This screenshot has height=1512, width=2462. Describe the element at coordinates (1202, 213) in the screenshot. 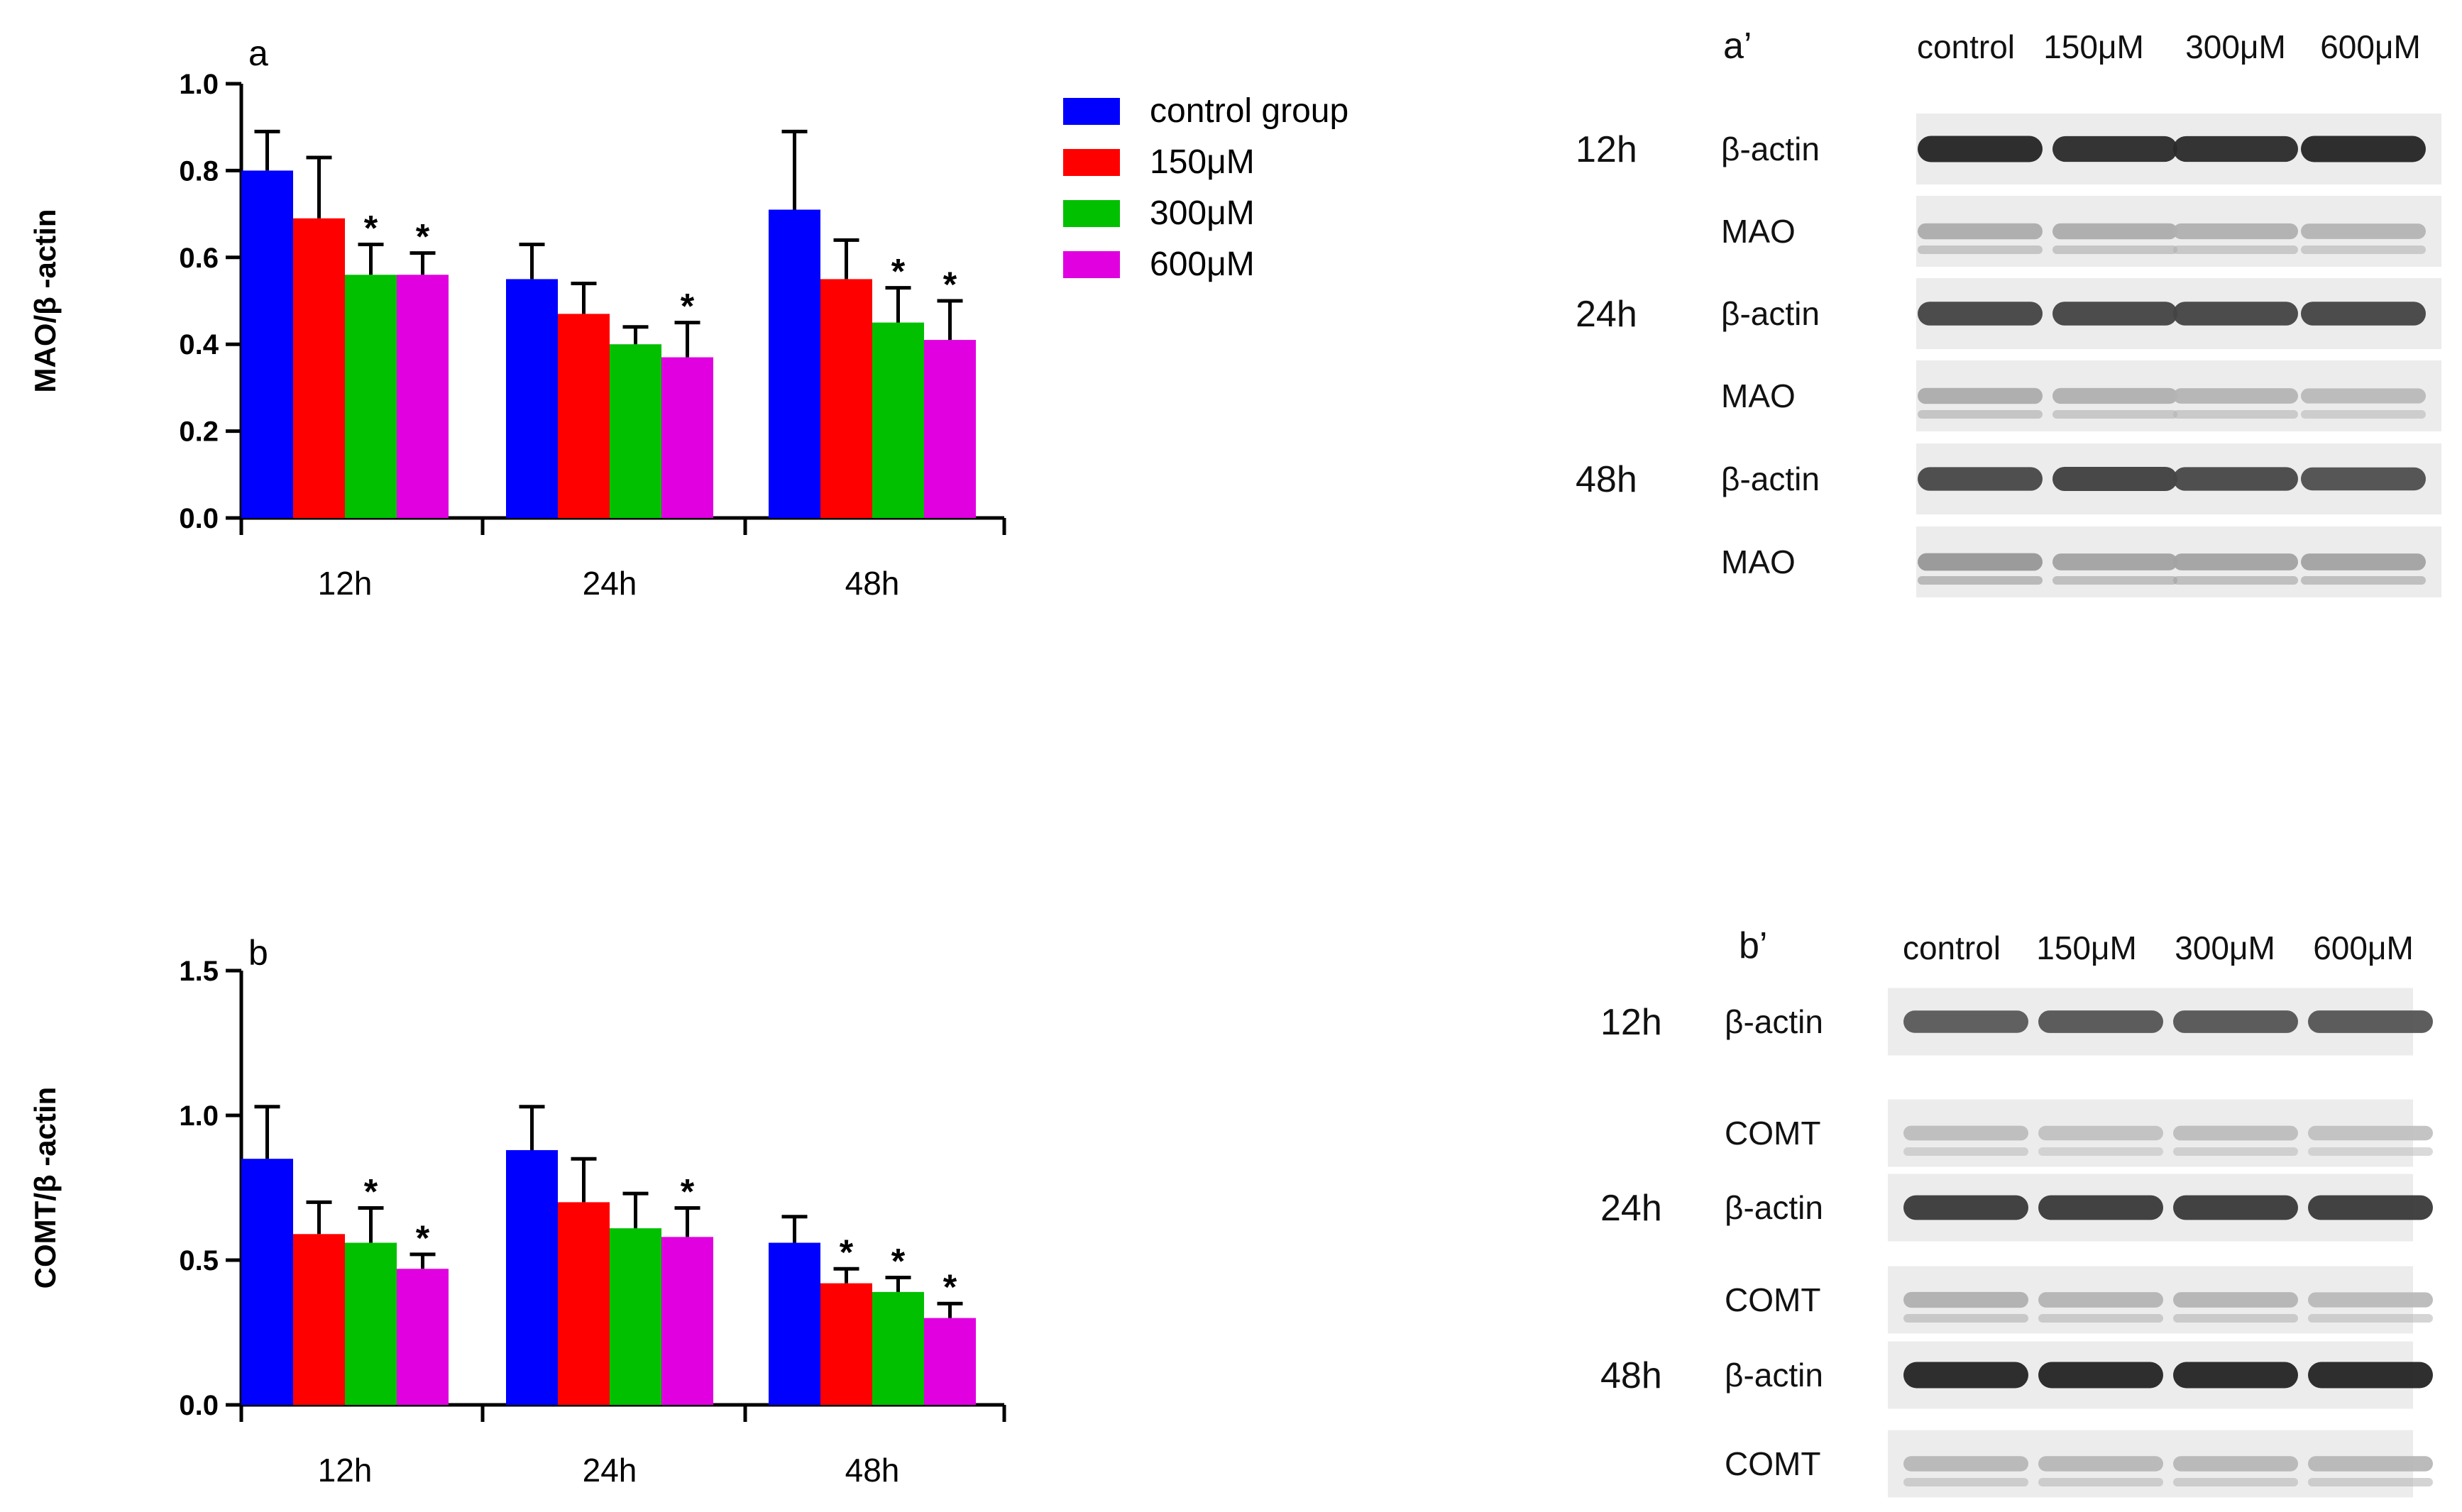

I see `legend-label: 300μM` at that location.